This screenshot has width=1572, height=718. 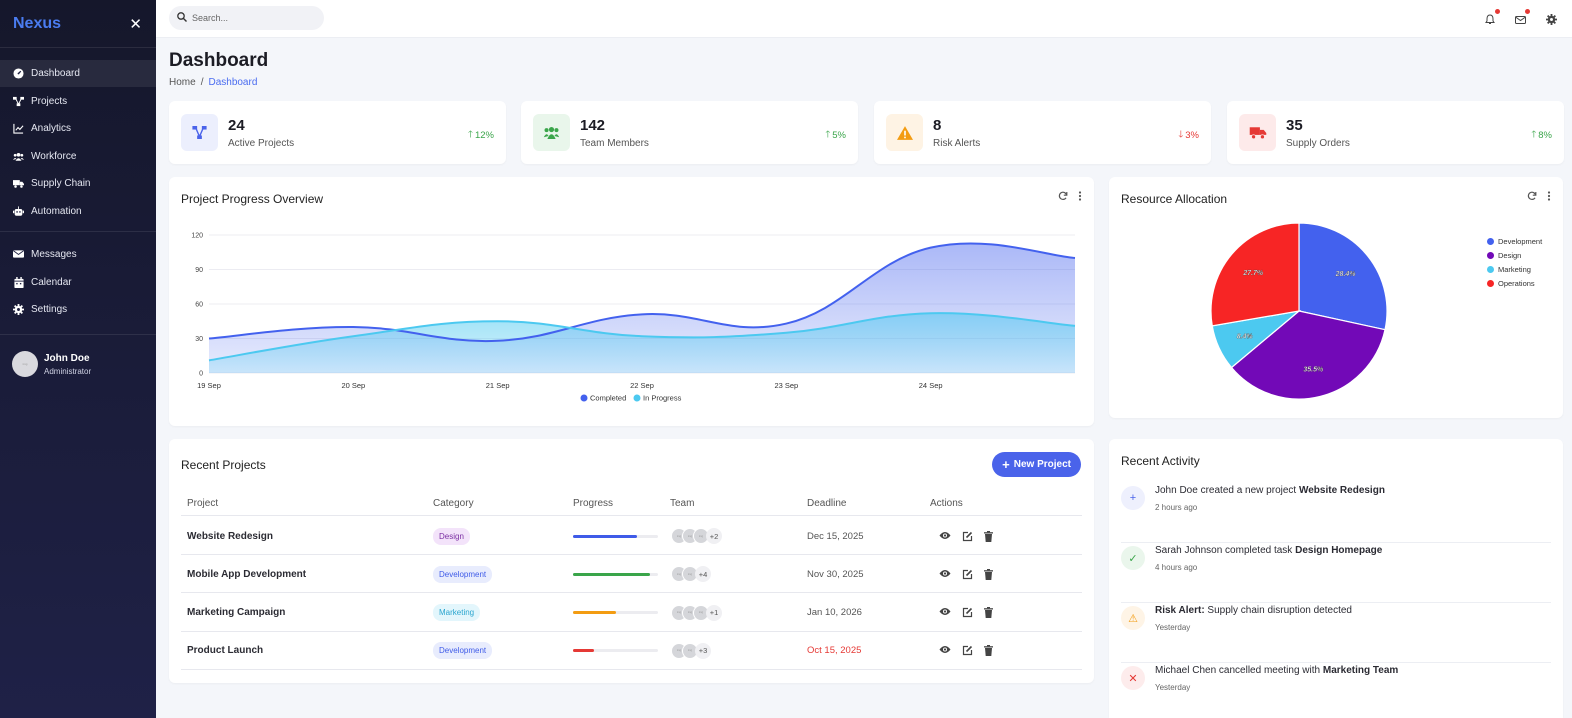 What do you see at coordinates (78, 309) in the screenshot?
I see `sidebar-item-settings: Settings` at bounding box center [78, 309].